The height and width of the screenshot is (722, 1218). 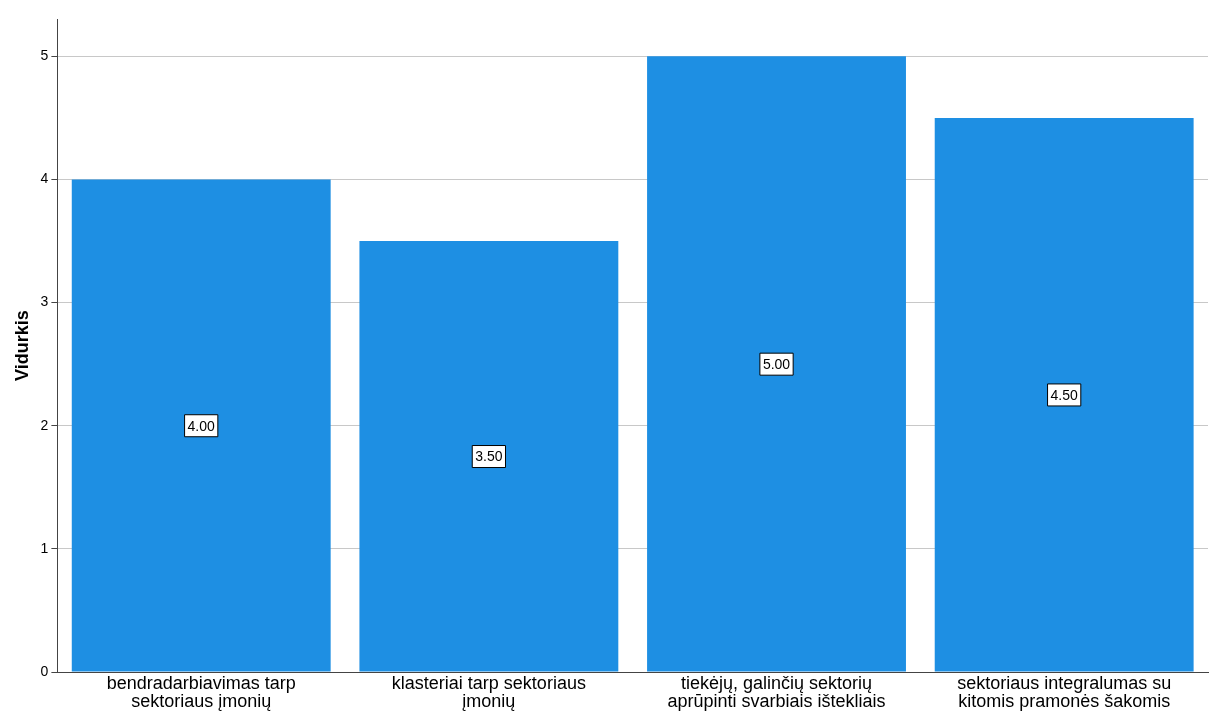 I want to click on y-tick-label: 2, so click(x=44, y=424).